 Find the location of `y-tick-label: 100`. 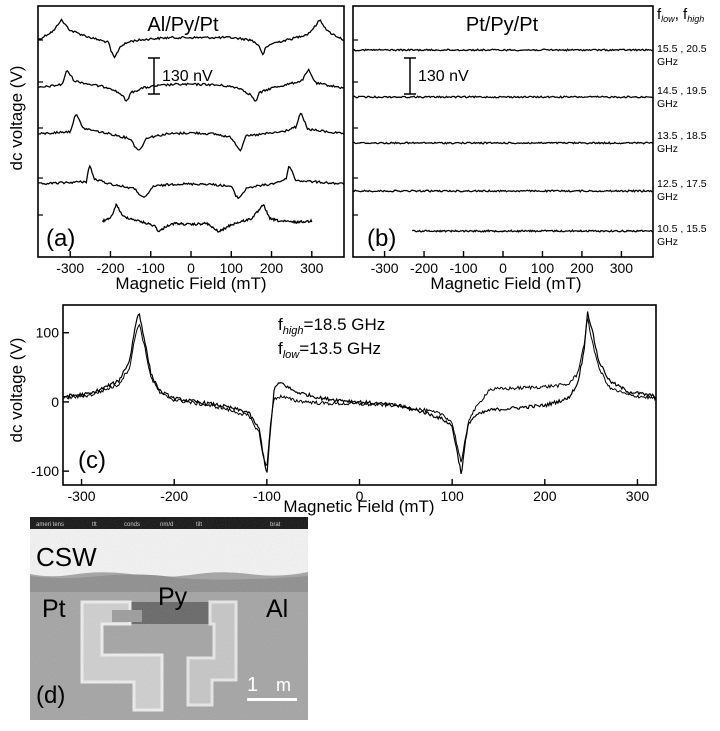

y-tick-label: 100 is located at coordinates (48, 333).